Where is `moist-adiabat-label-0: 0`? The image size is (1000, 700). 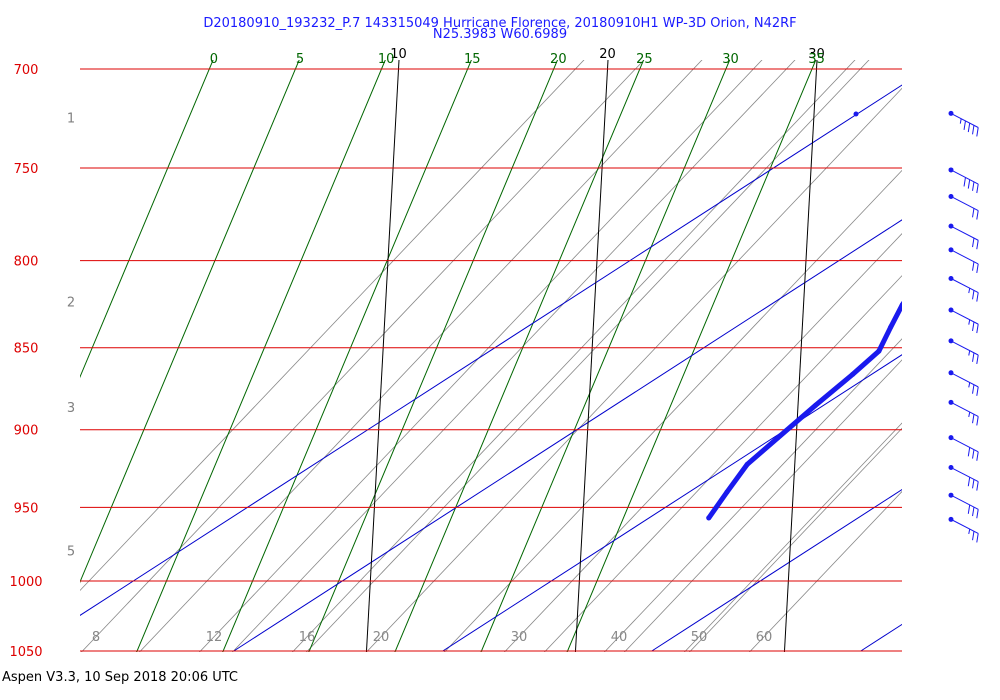 moist-adiabat-label-0: 0 is located at coordinates (214, 59).